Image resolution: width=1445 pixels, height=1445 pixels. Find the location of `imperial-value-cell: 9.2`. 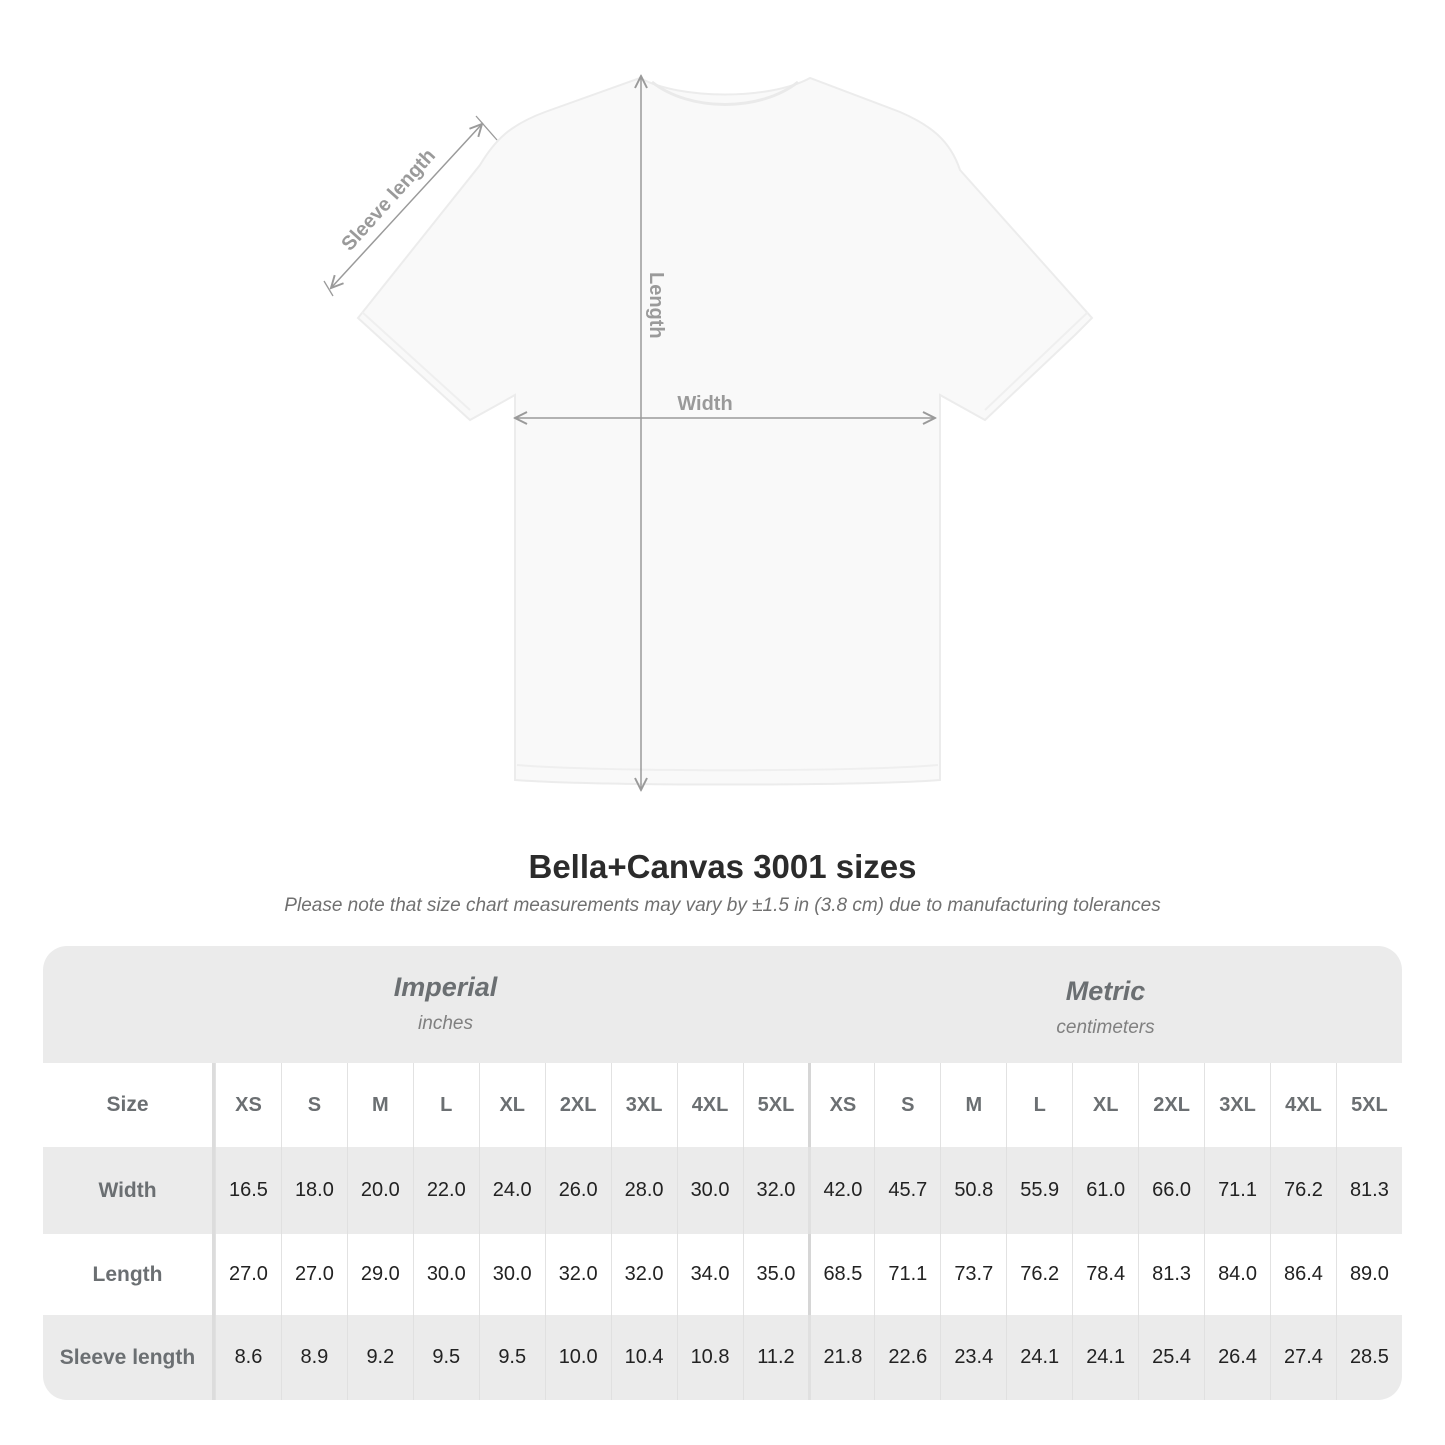

imperial-value-cell: 9.2 is located at coordinates (379, 1357).